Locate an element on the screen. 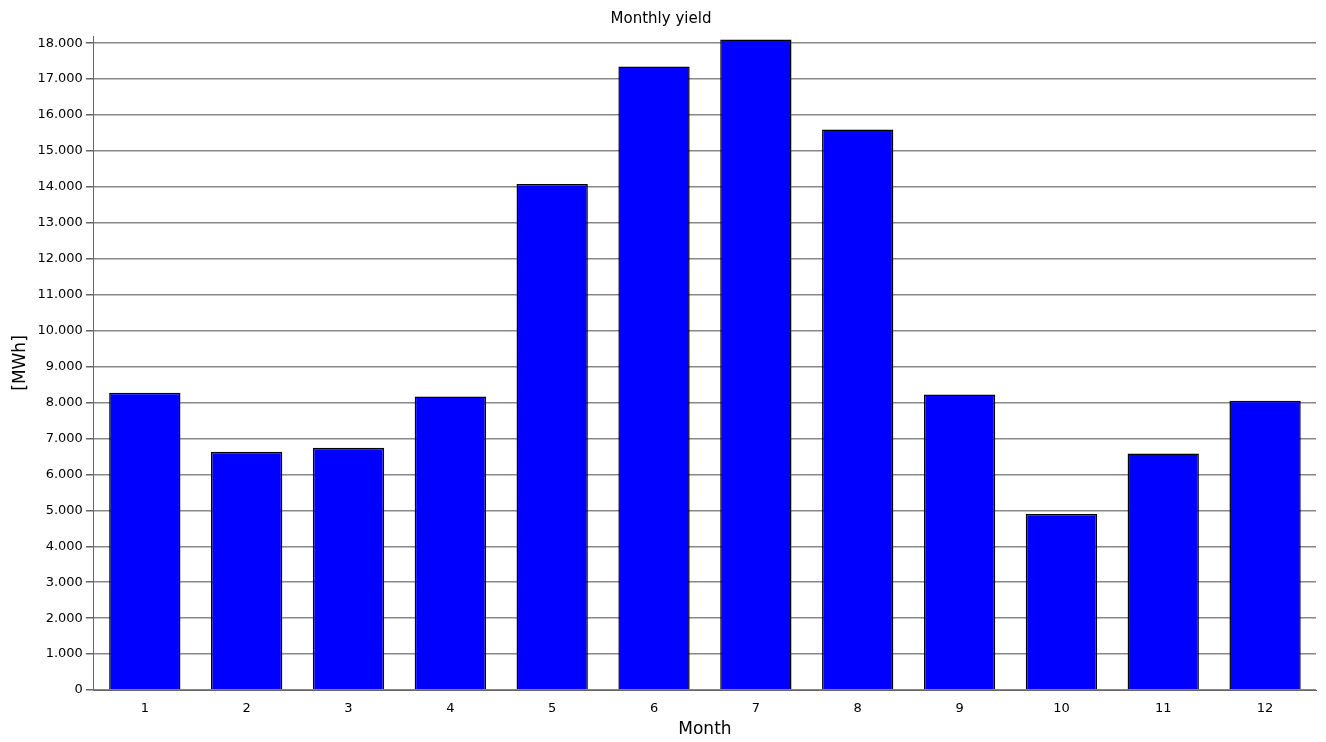 The width and height of the screenshot is (1326, 742). x-tick-label: 10 is located at coordinates (1061, 708).